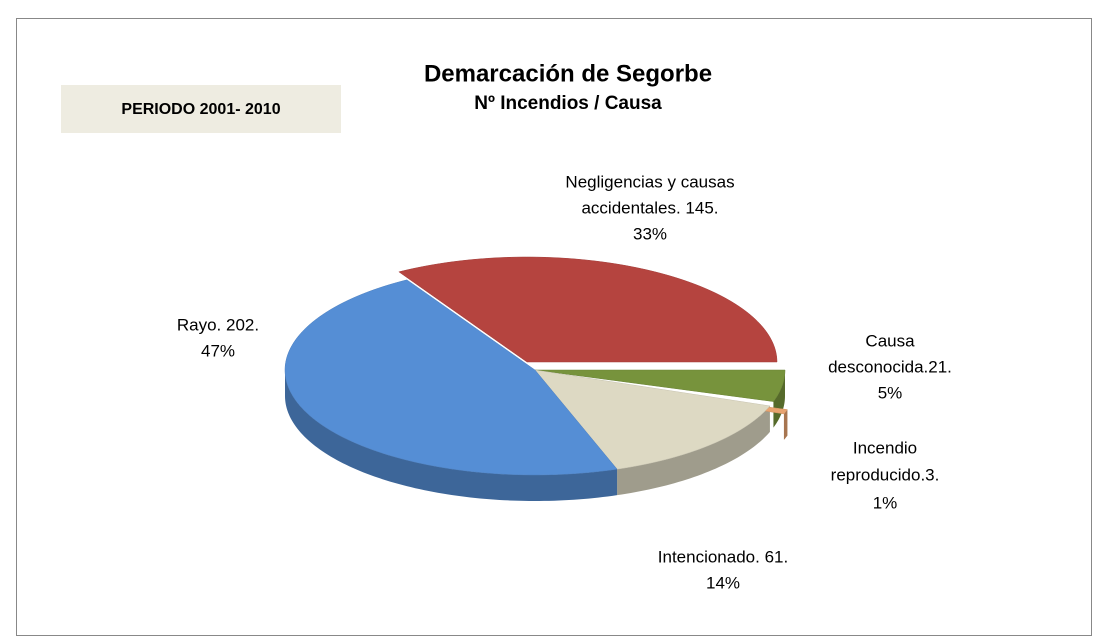 The width and height of the screenshot is (1105, 644). I want to click on data-label: Incendio, so click(885, 447).